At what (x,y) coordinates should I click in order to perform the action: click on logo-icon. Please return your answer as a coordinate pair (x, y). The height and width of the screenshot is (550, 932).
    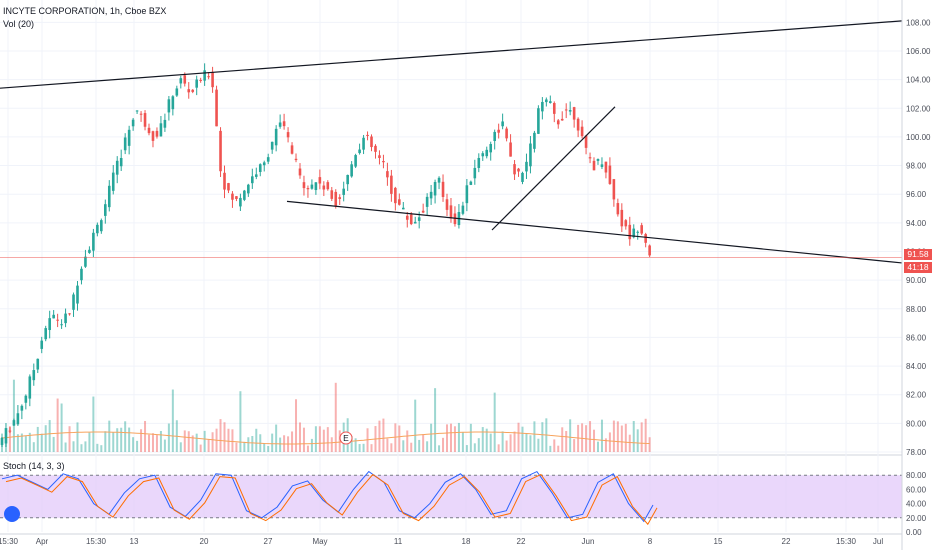
    Looking at the image, I should click on (12, 514).